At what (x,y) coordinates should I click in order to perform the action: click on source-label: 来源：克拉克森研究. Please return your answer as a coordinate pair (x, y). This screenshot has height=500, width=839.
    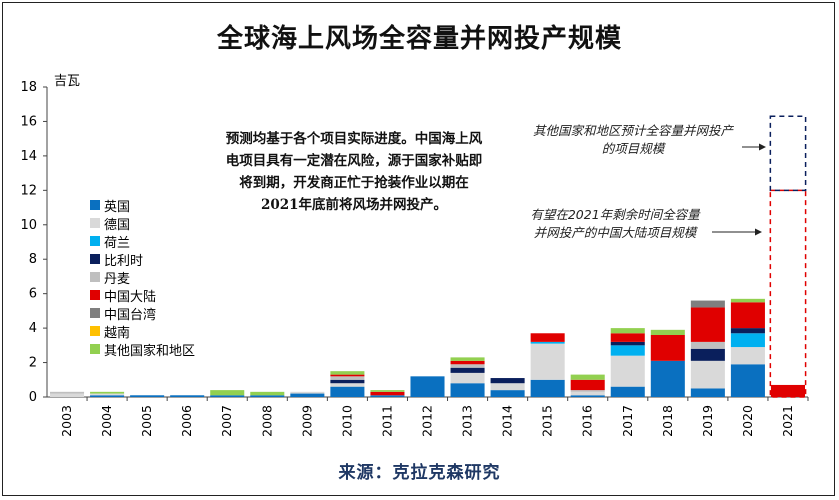
    Looking at the image, I should click on (419, 473).